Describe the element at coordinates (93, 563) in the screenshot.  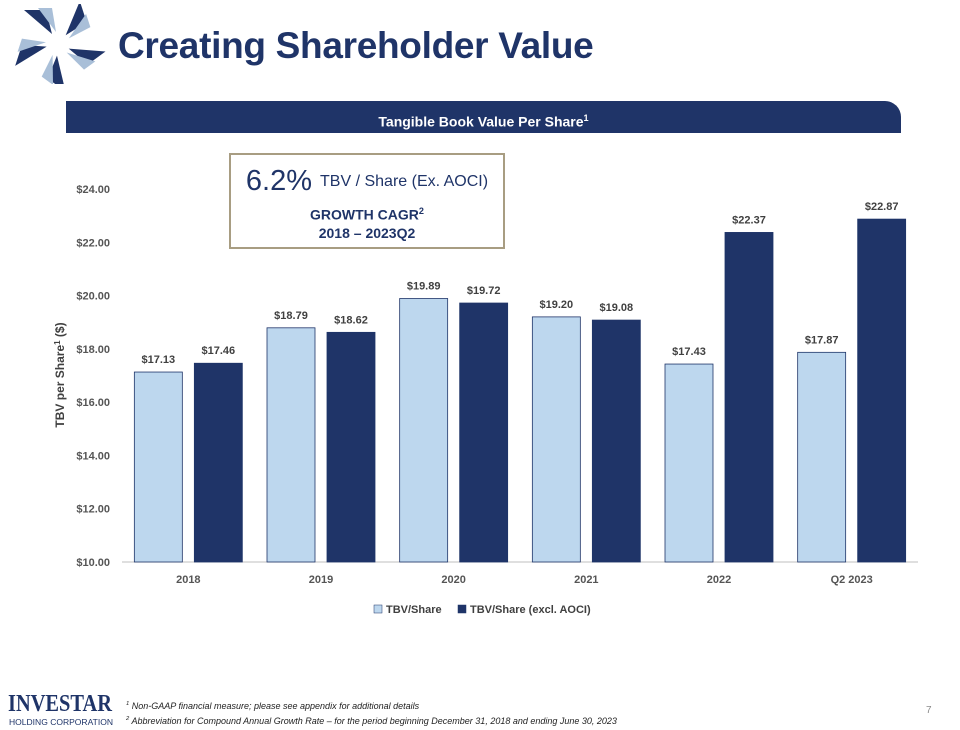
I see `y-tick-label: $10.00` at that location.